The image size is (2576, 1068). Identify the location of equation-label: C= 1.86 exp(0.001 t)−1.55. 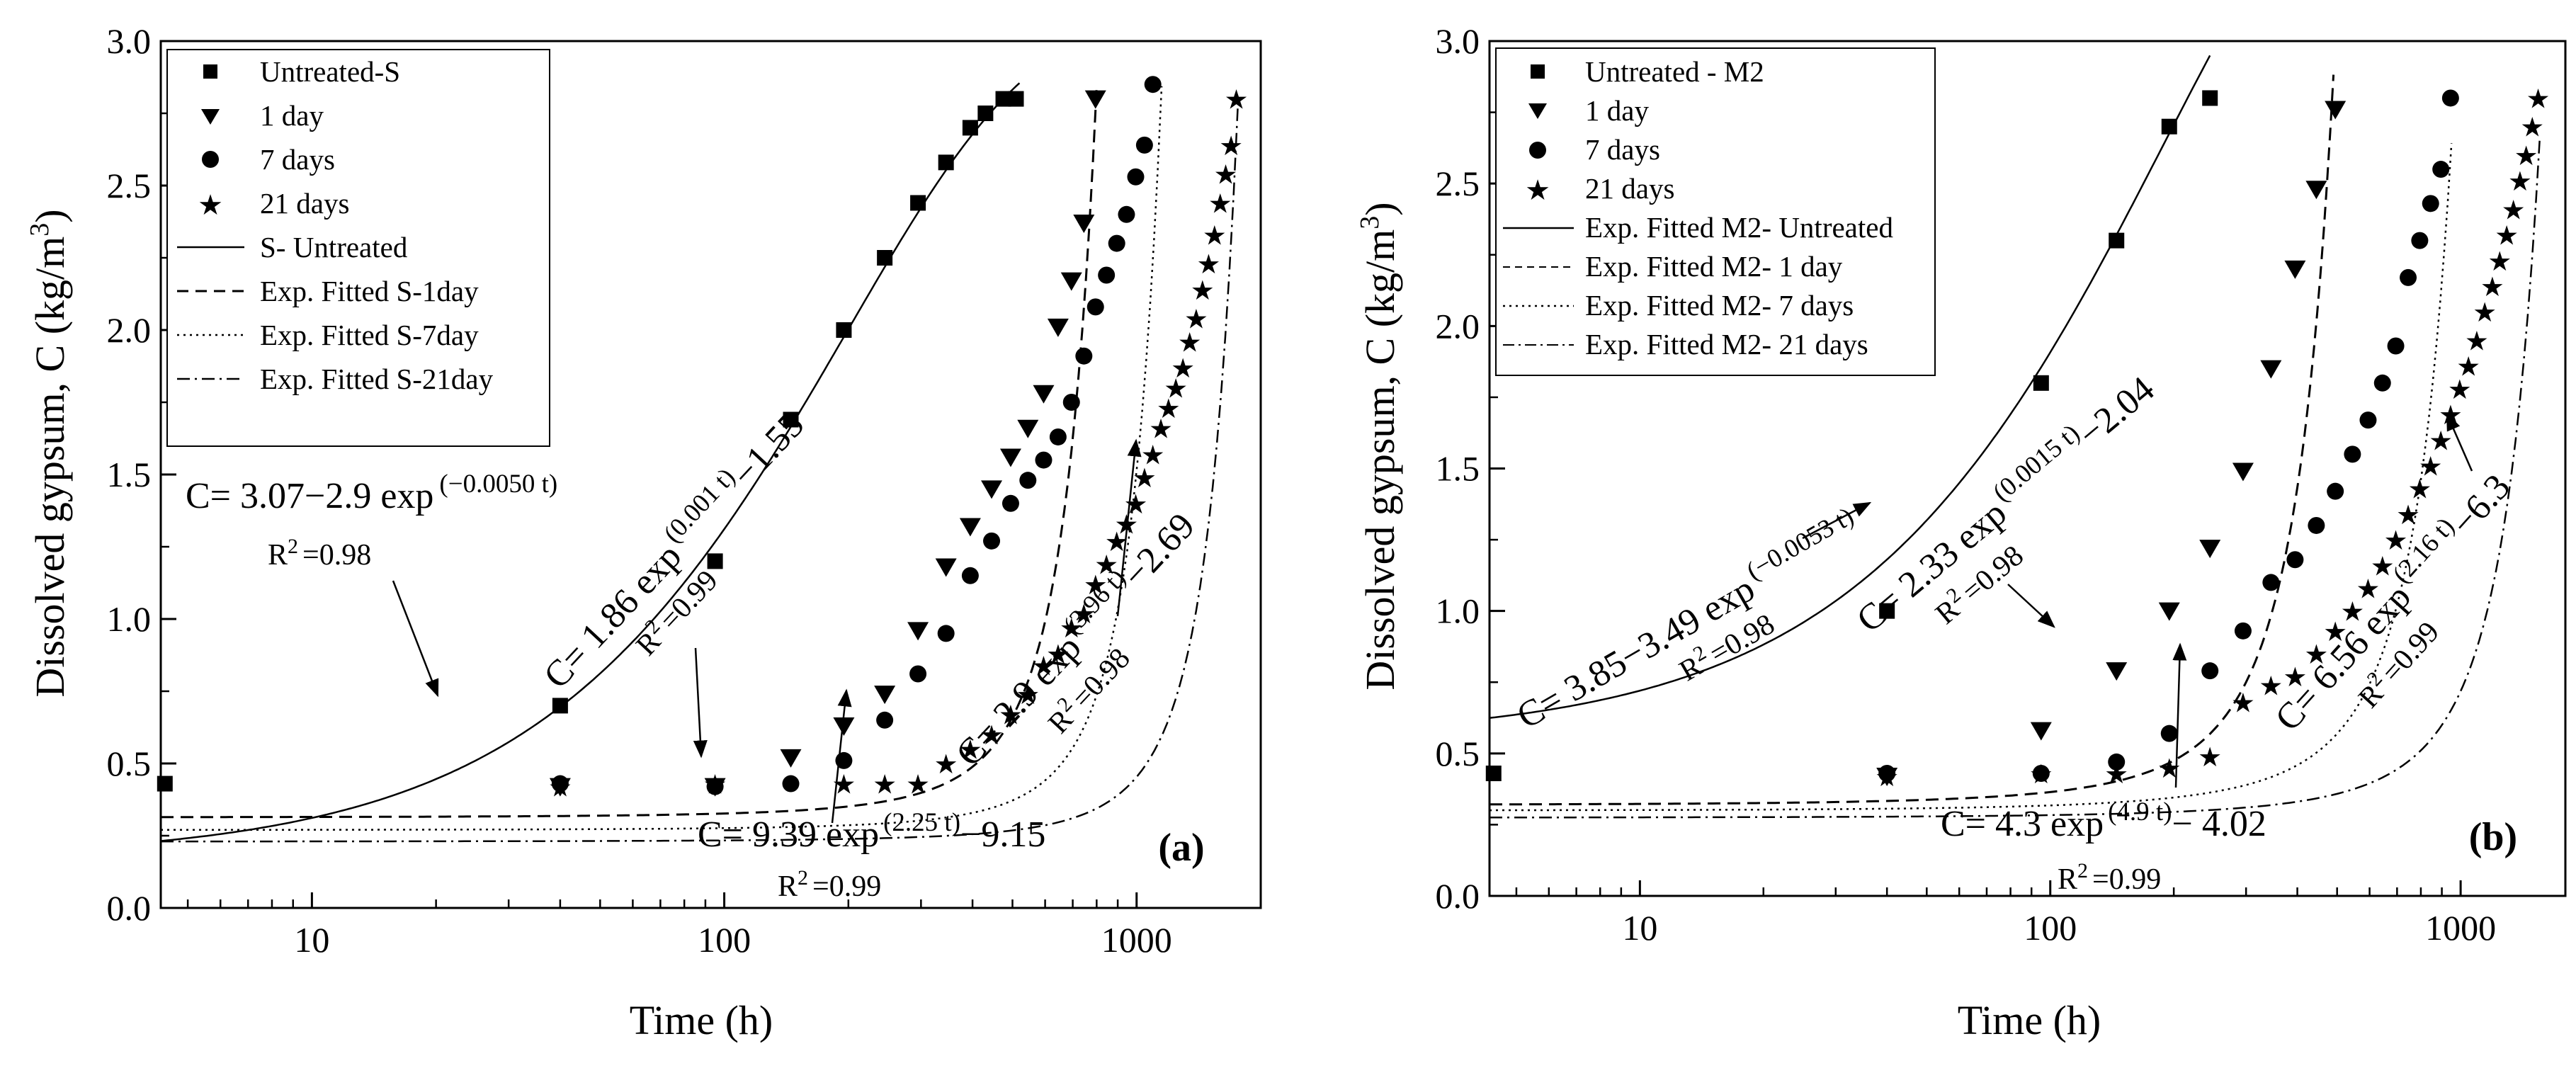
(672, 548).